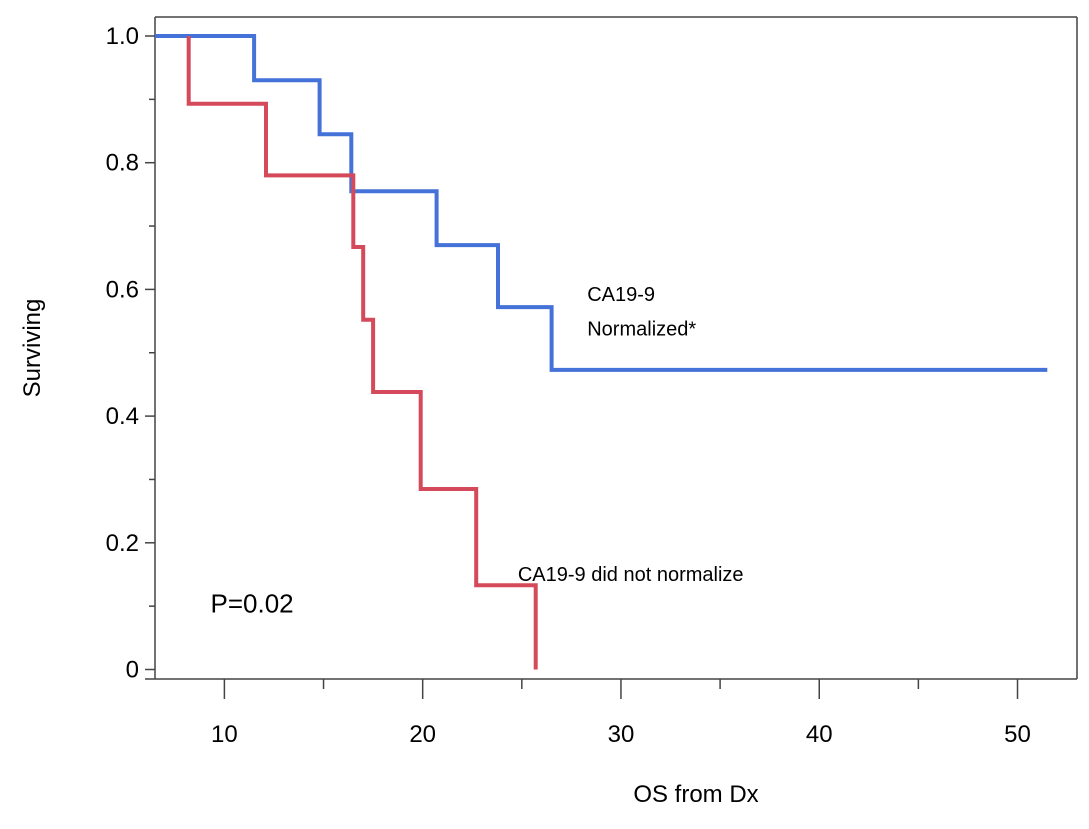 This screenshot has width=1089, height=829. What do you see at coordinates (132, 669) in the screenshot?
I see `y-tick-label: 0` at bounding box center [132, 669].